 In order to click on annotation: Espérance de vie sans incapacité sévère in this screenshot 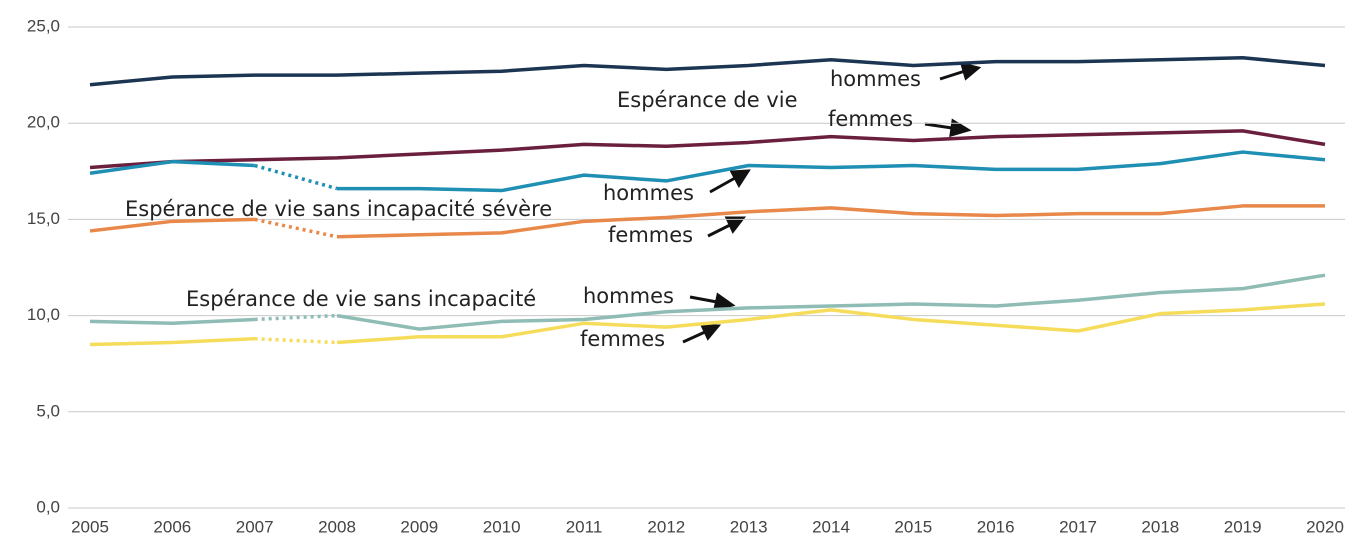, I will do `click(338, 209)`.